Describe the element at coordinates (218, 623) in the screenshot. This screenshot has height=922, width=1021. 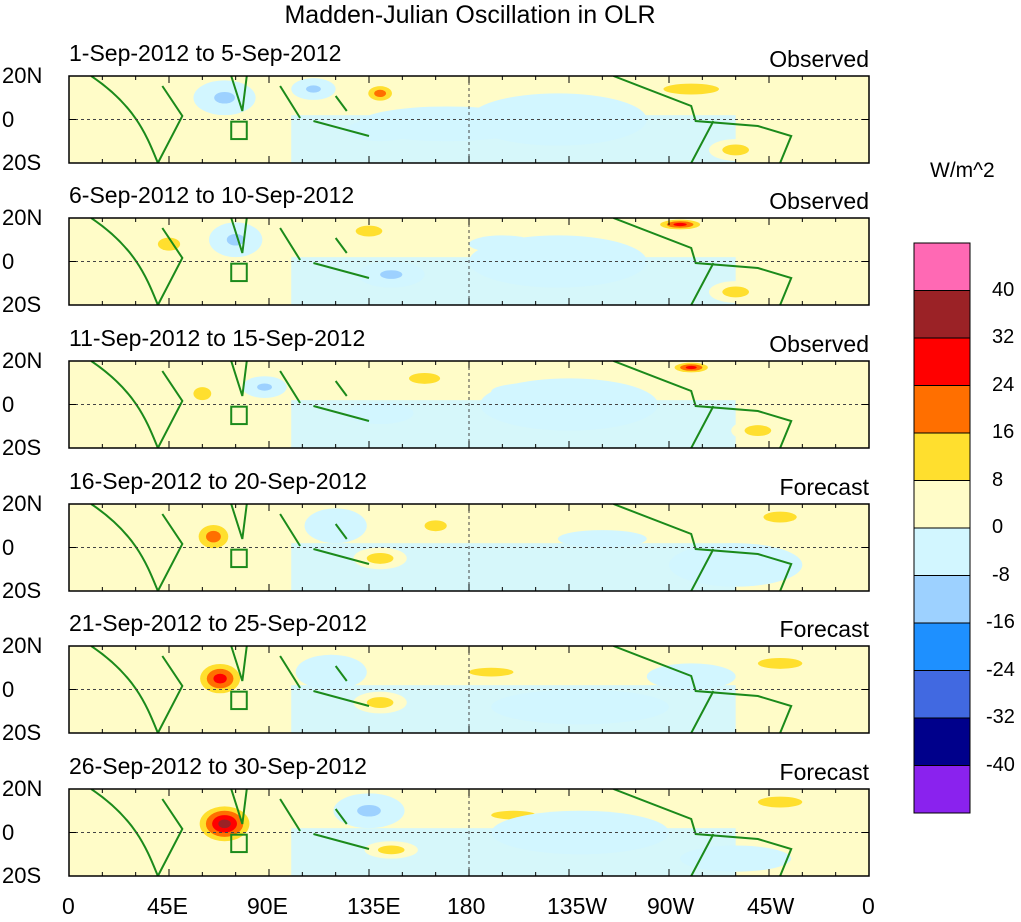
I see `panel-period: 21-Sep-2012 to 25-Sep-2012` at that location.